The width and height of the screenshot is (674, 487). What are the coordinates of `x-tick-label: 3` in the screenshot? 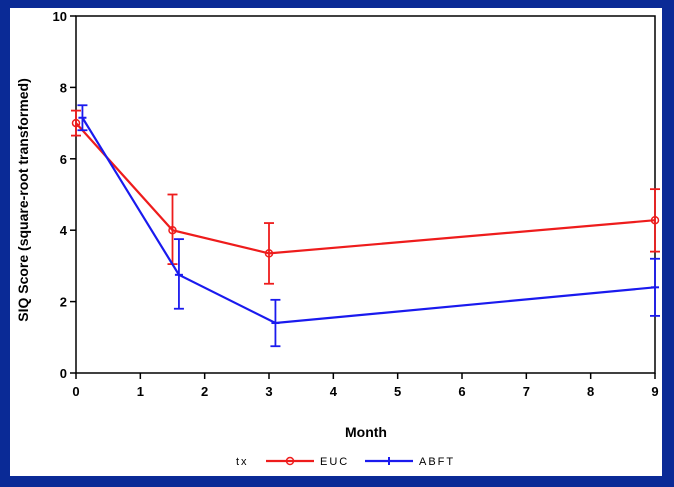 It's located at (268, 391).